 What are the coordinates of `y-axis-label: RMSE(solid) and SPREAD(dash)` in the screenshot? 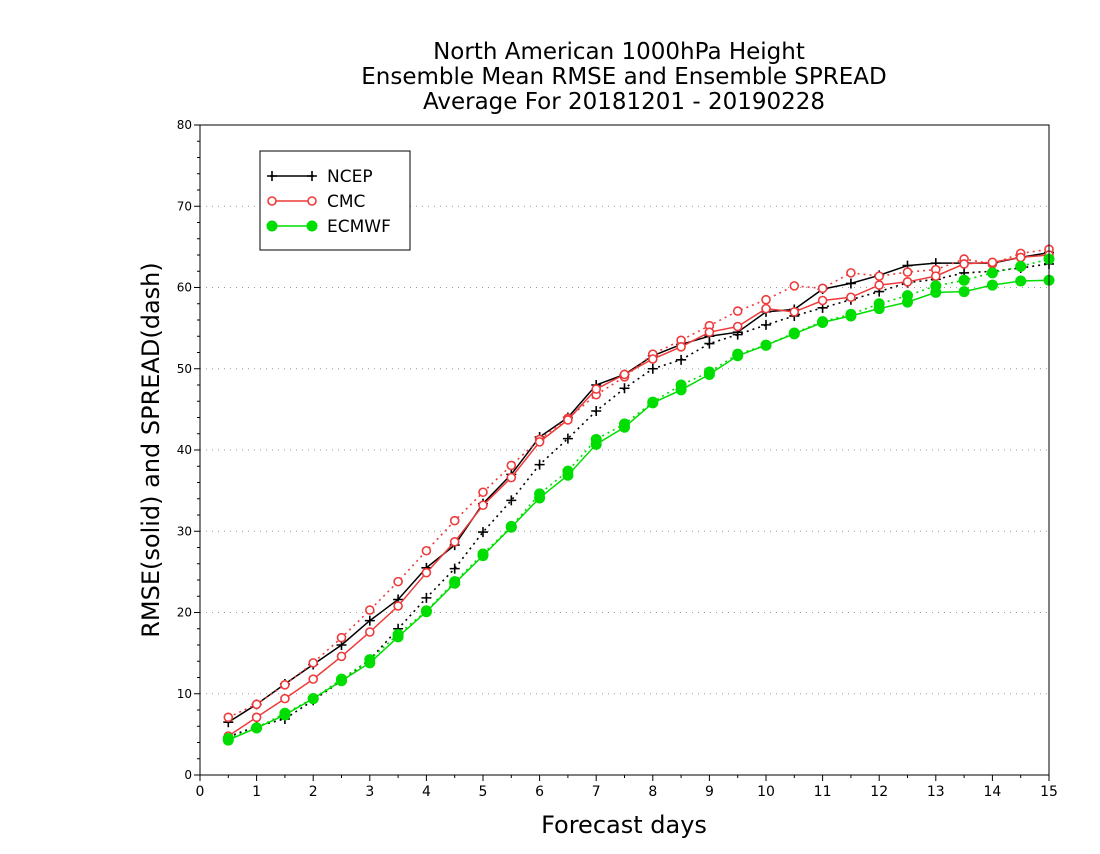 It's located at (151, 450).